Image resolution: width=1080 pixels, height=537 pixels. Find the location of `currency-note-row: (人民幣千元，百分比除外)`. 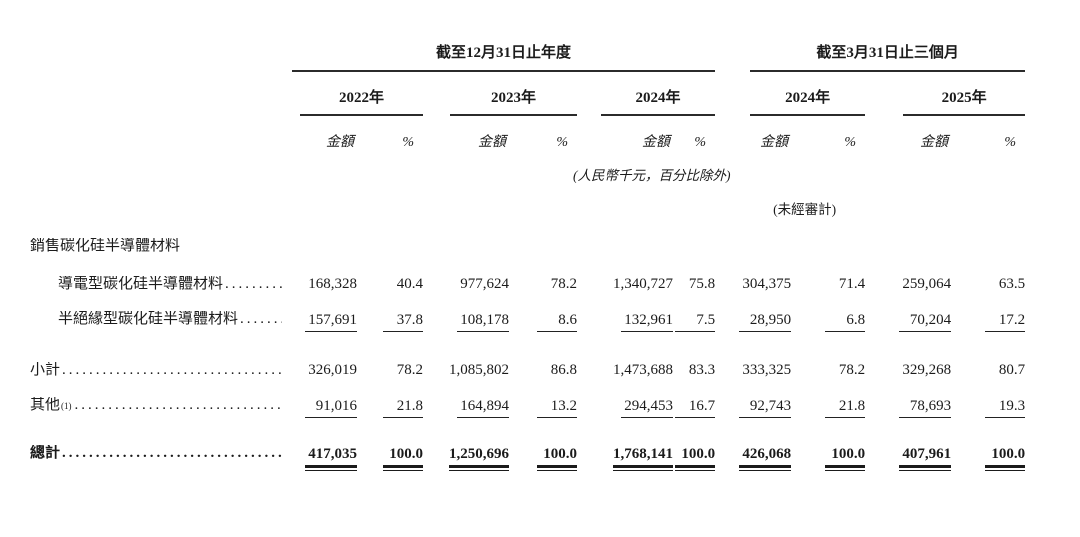

currency-note-row: (人民幣千元，百分比除外) is located at coordinates (527, 167).